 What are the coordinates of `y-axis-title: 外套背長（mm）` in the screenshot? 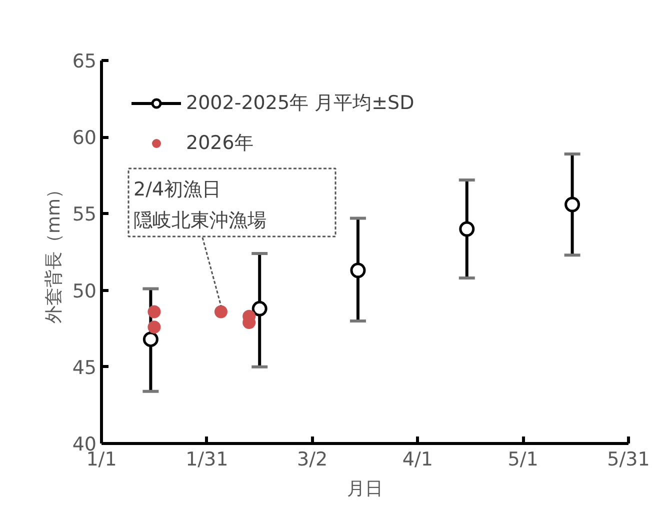 It's located at (53, 252).